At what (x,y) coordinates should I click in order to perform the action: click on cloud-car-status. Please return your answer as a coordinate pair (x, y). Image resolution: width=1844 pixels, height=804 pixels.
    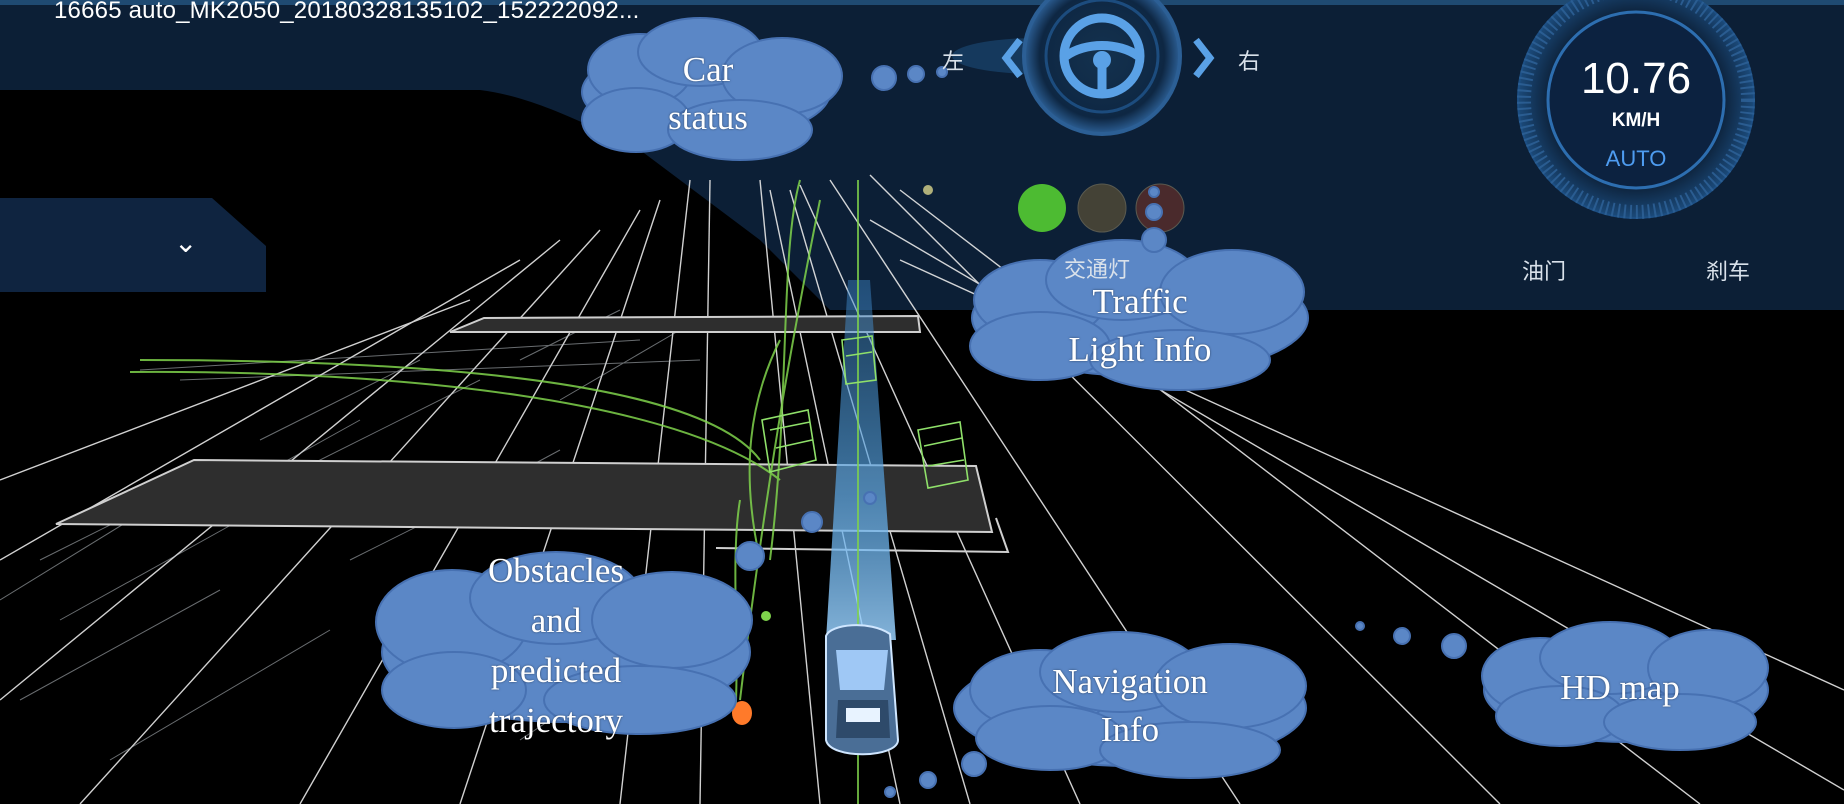
    Looking at the image, I should click on (764, 89).